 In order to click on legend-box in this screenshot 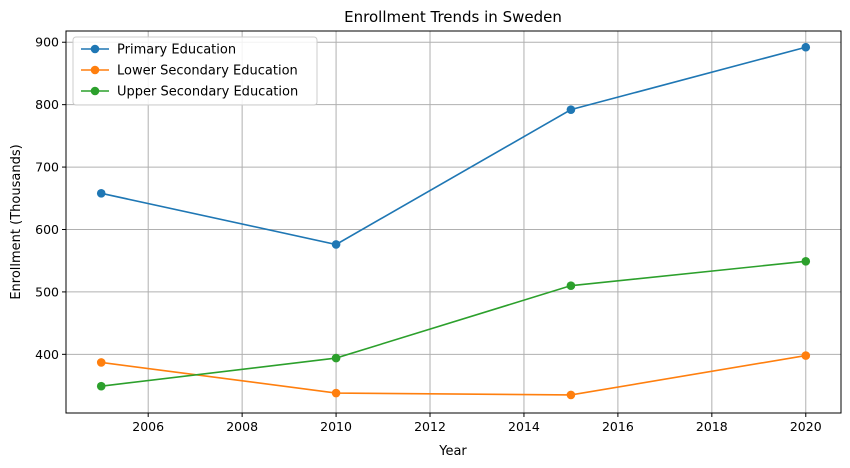, I will do `click(195, 71)`.